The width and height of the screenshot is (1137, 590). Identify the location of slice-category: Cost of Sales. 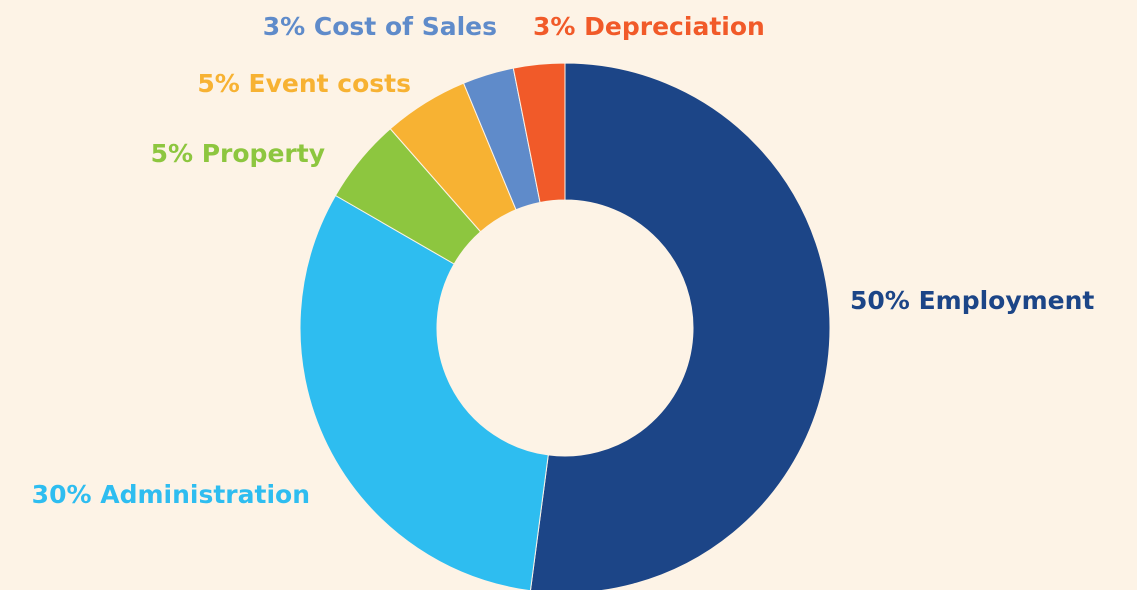
(405, 26).